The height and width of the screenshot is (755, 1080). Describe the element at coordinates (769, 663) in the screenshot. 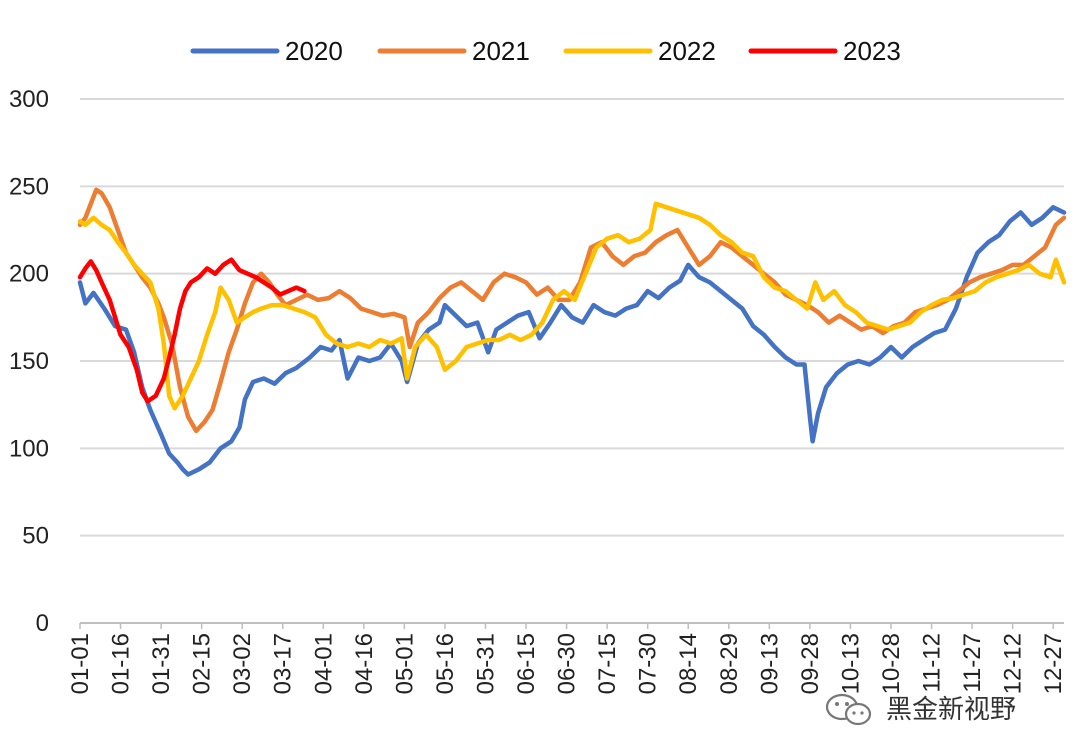

I see `x-tick-label: 09-13` at that location.